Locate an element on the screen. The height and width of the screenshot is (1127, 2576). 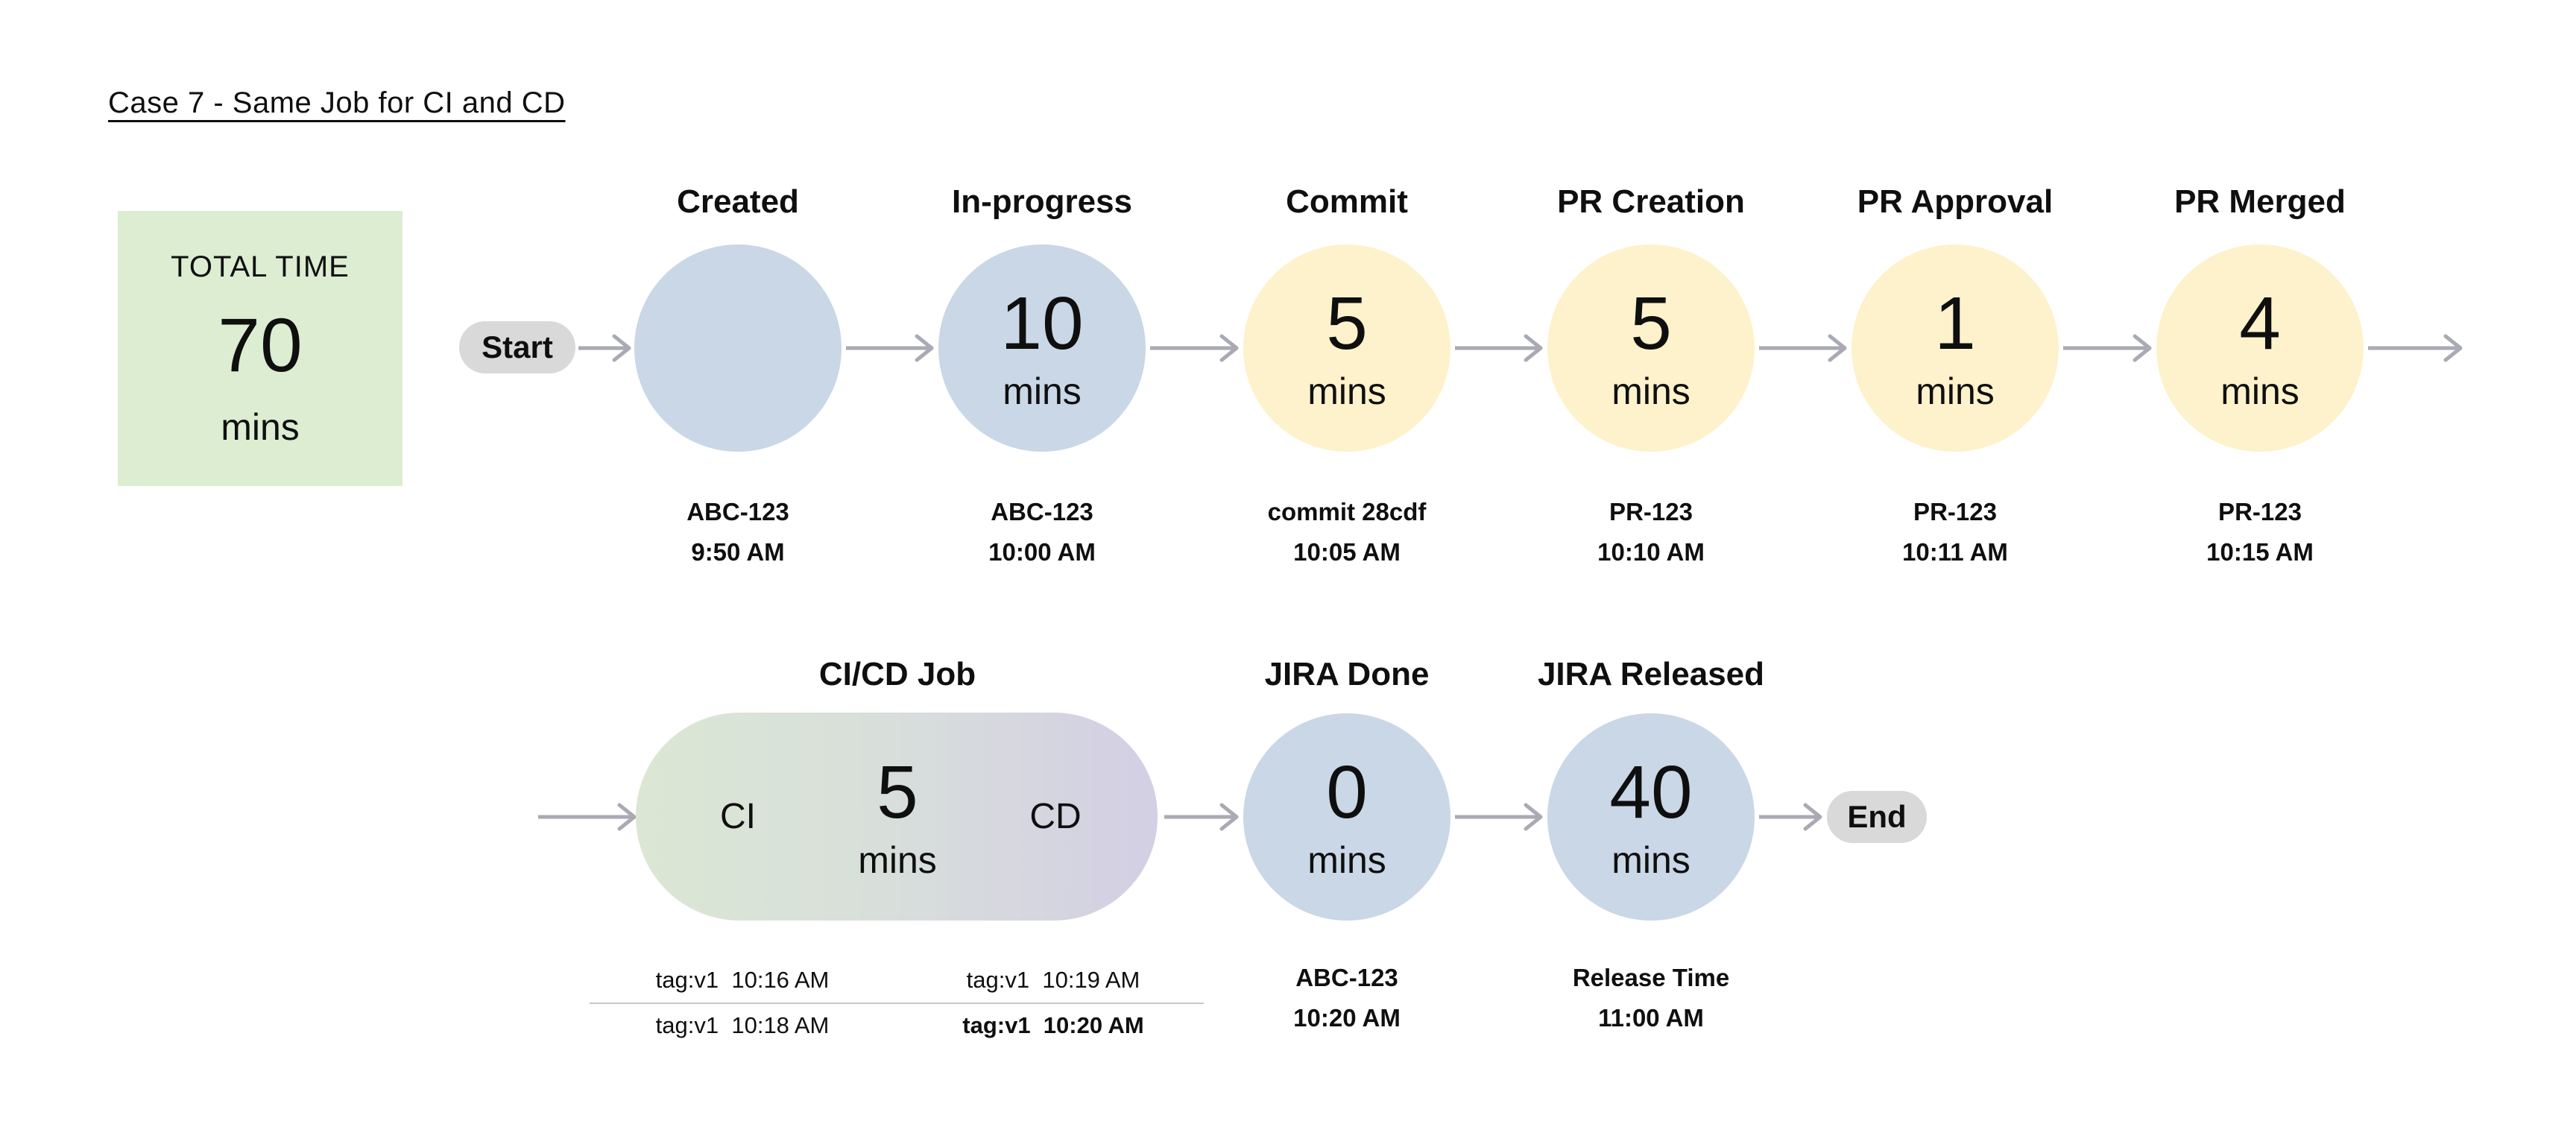
tag-run-ci-second: tag:v1 10:18 AM is located at coordinates (742, 1025).